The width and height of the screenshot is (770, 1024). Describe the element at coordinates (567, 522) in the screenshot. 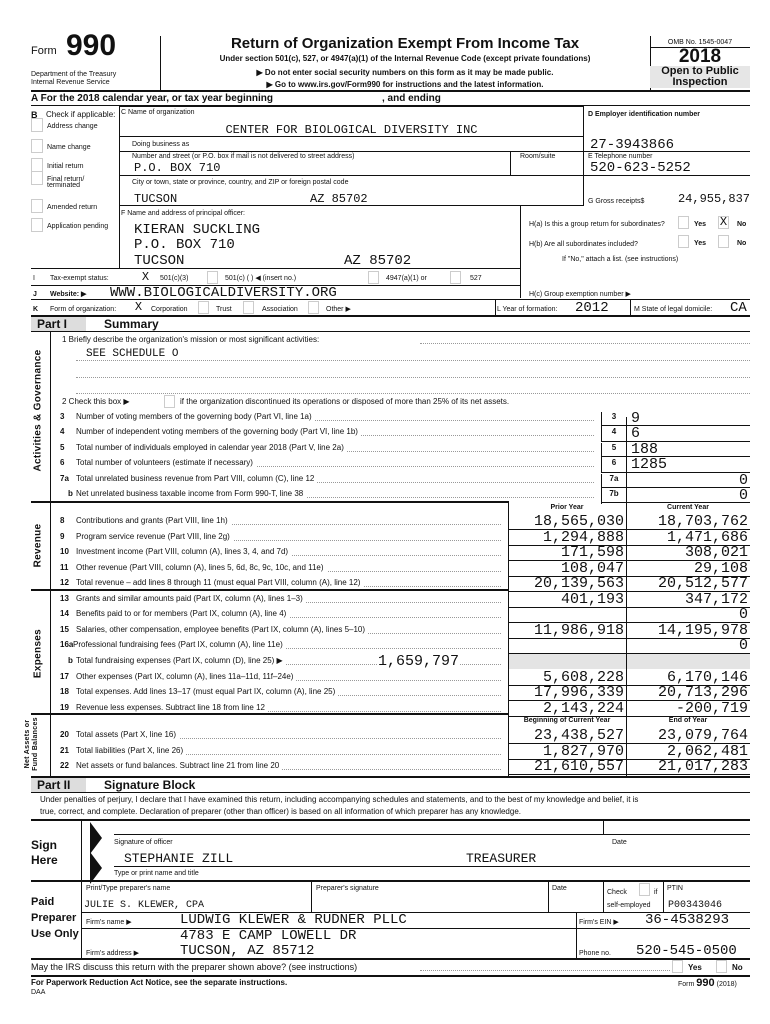

I see `prior-year-value: 18,565,030` at that location.